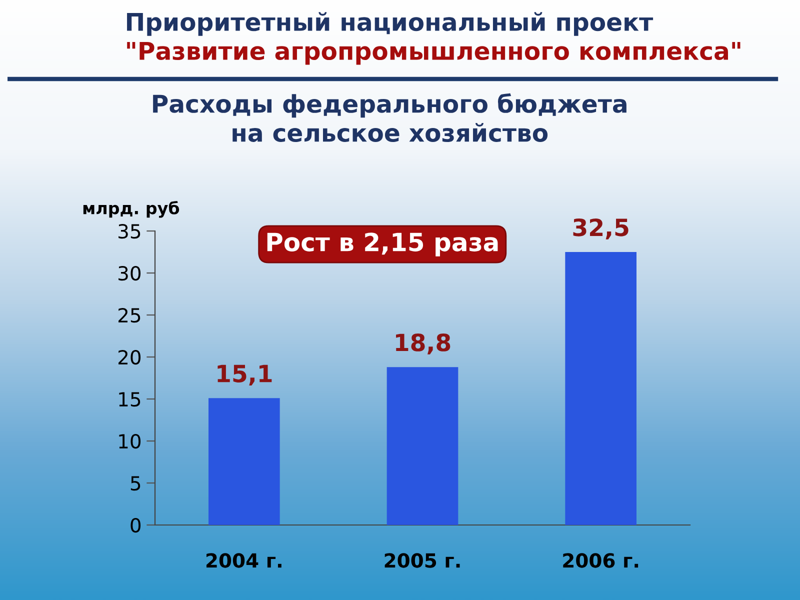 This screenshot has width=800, height=600. Describe the element at coordinates (129, 273) in the screenshot. I see `y-tick-label: 30` at that location.